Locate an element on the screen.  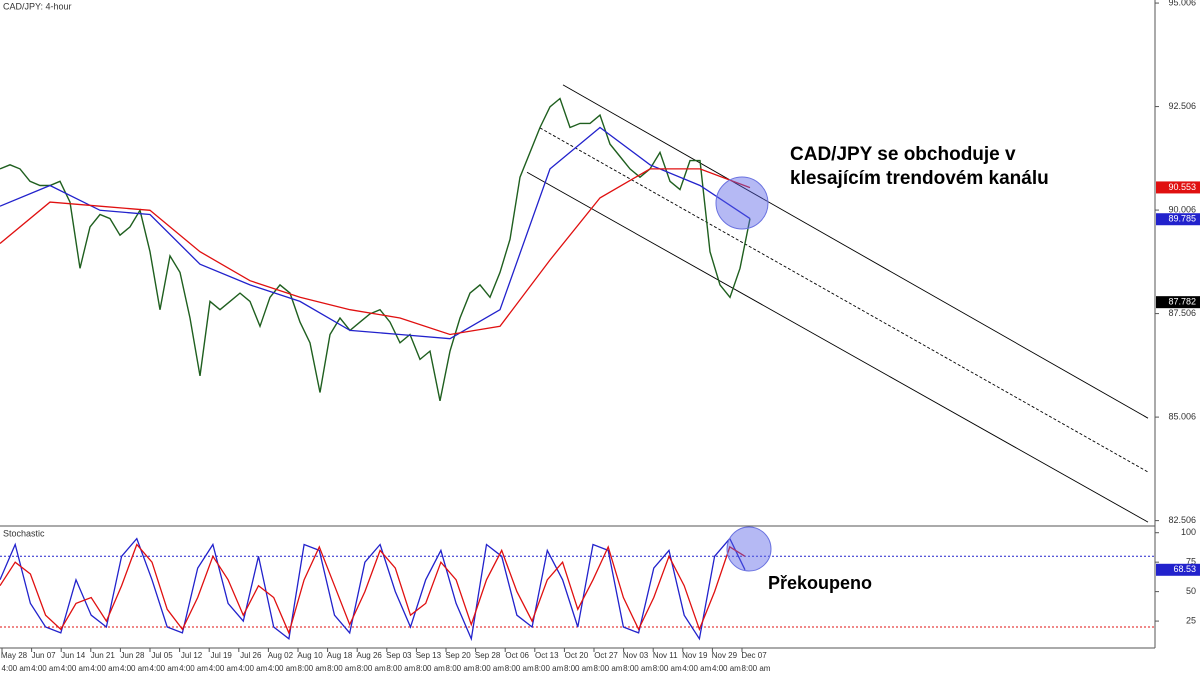
y-tick-label: 50 is located at coordinates (1191, 591).